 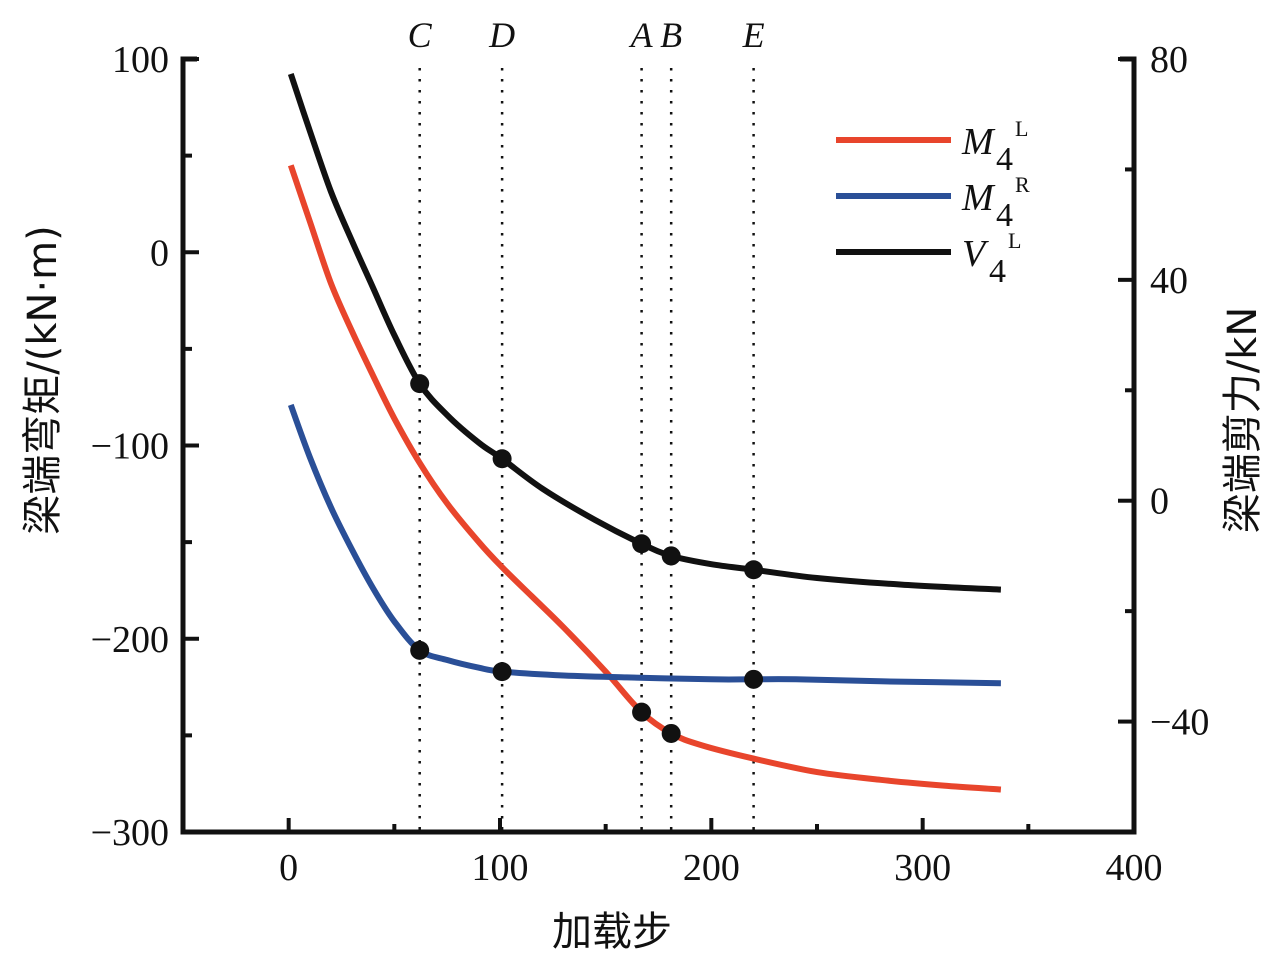 What do you see at coordinates (753, 35) in the screenshot?
I see `stage-label-e: E` at bounding box center [753, 35].